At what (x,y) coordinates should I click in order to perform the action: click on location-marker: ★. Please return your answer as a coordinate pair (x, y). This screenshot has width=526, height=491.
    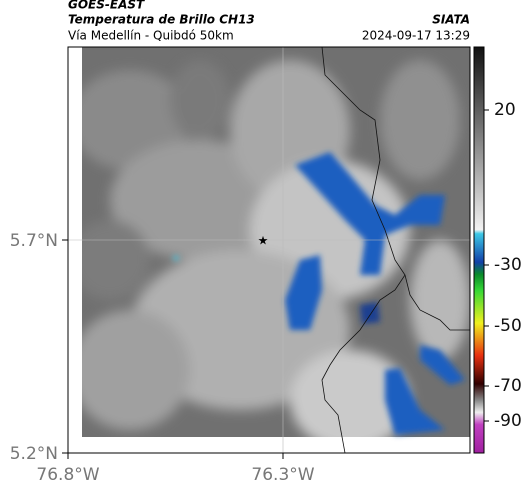
    Looking at the image, I should click on (263, 241).